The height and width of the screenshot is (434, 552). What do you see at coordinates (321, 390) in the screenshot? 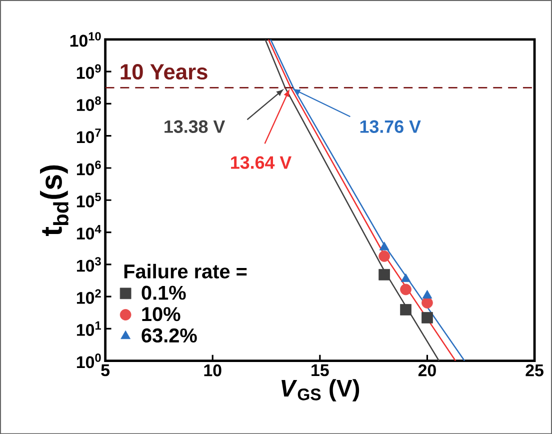
I see `x-axis-title: V$_{GS}$ (V)` at bounding box center [321, 390].